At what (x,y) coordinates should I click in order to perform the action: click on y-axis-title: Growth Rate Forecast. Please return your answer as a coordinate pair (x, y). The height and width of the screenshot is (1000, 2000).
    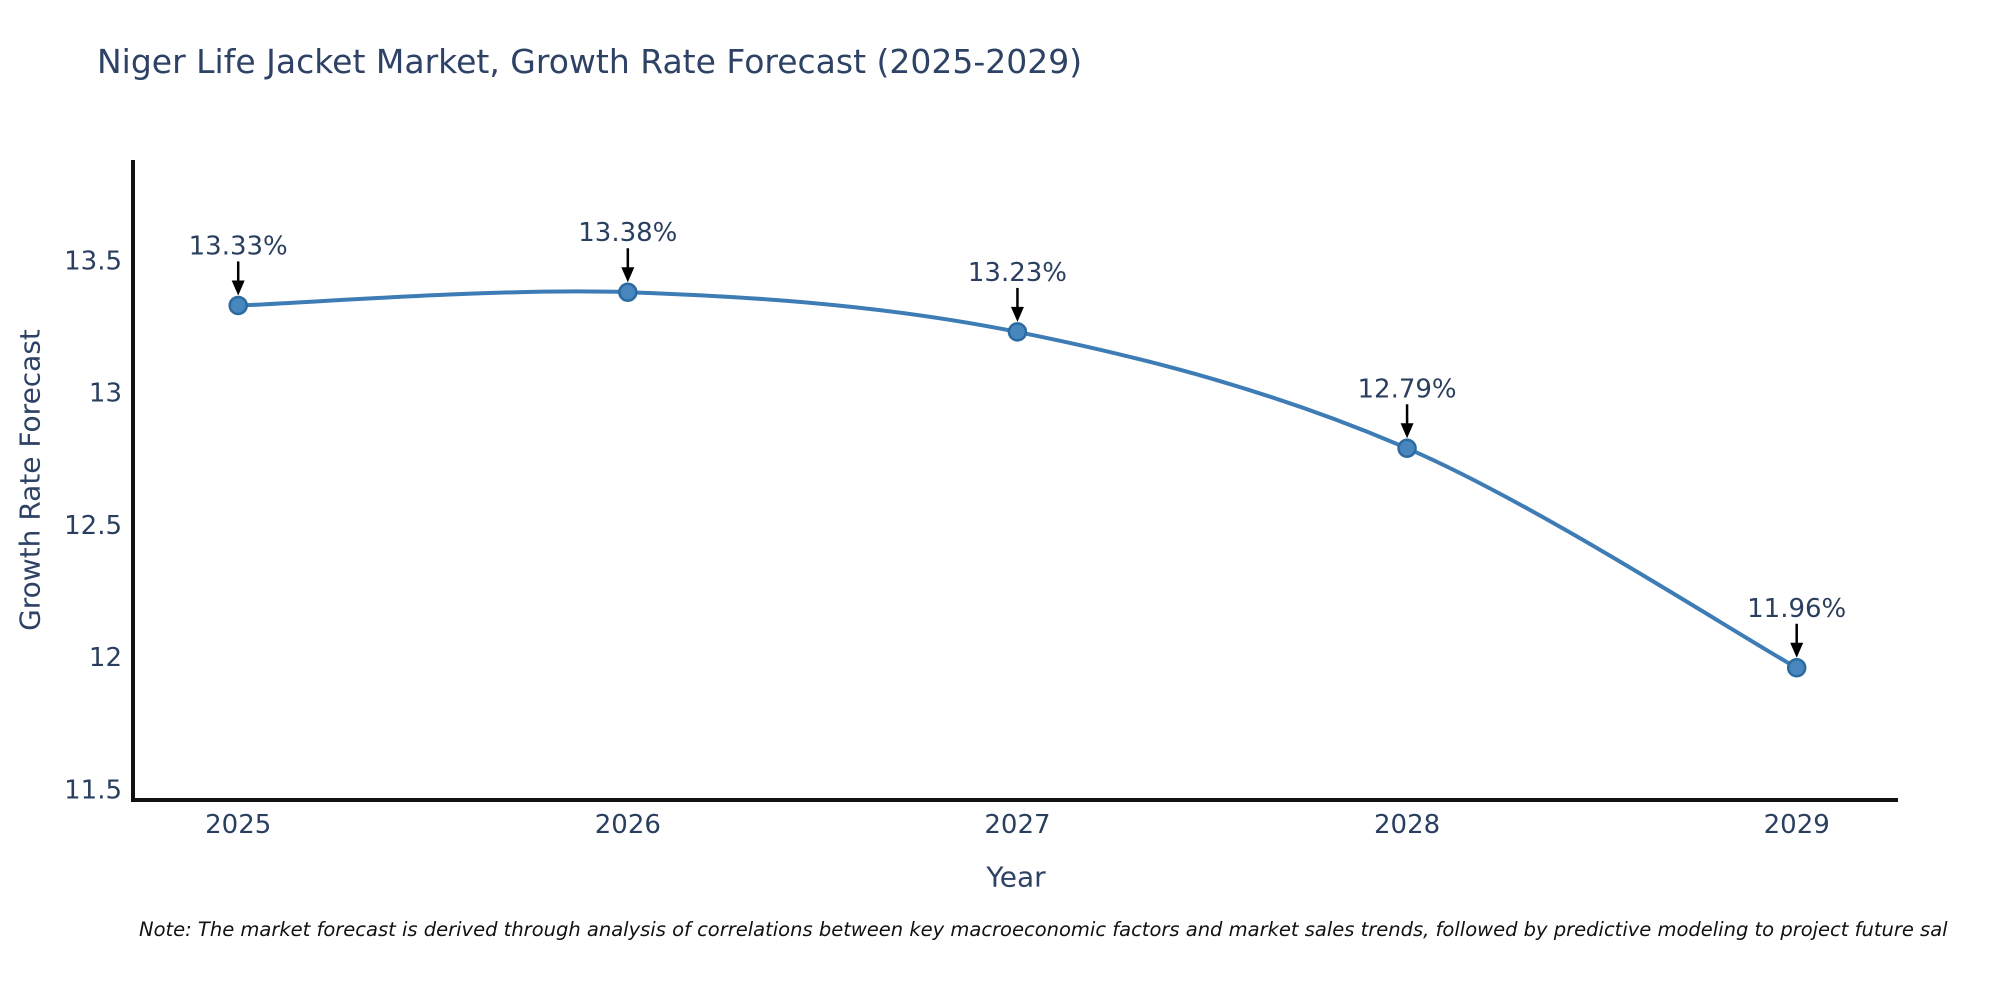
    Looking at the image, I should click on (30, 480).